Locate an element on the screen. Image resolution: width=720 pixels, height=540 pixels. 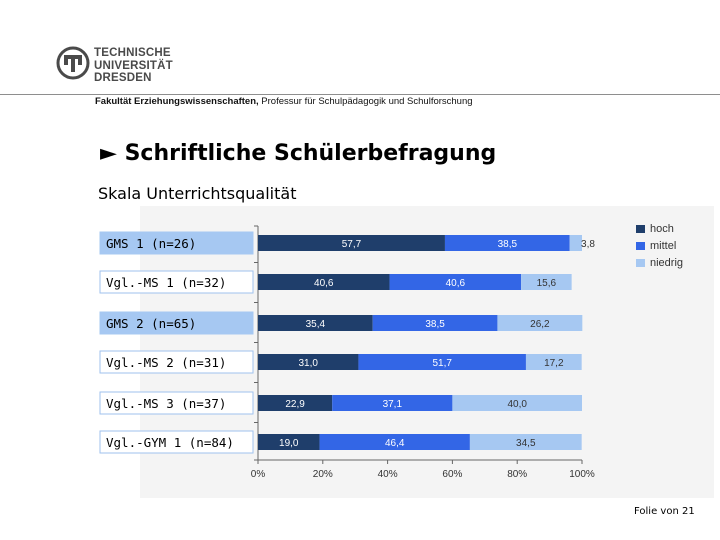
bar-label-hoch-2: 35,4 is located at coordinates (316, 324).